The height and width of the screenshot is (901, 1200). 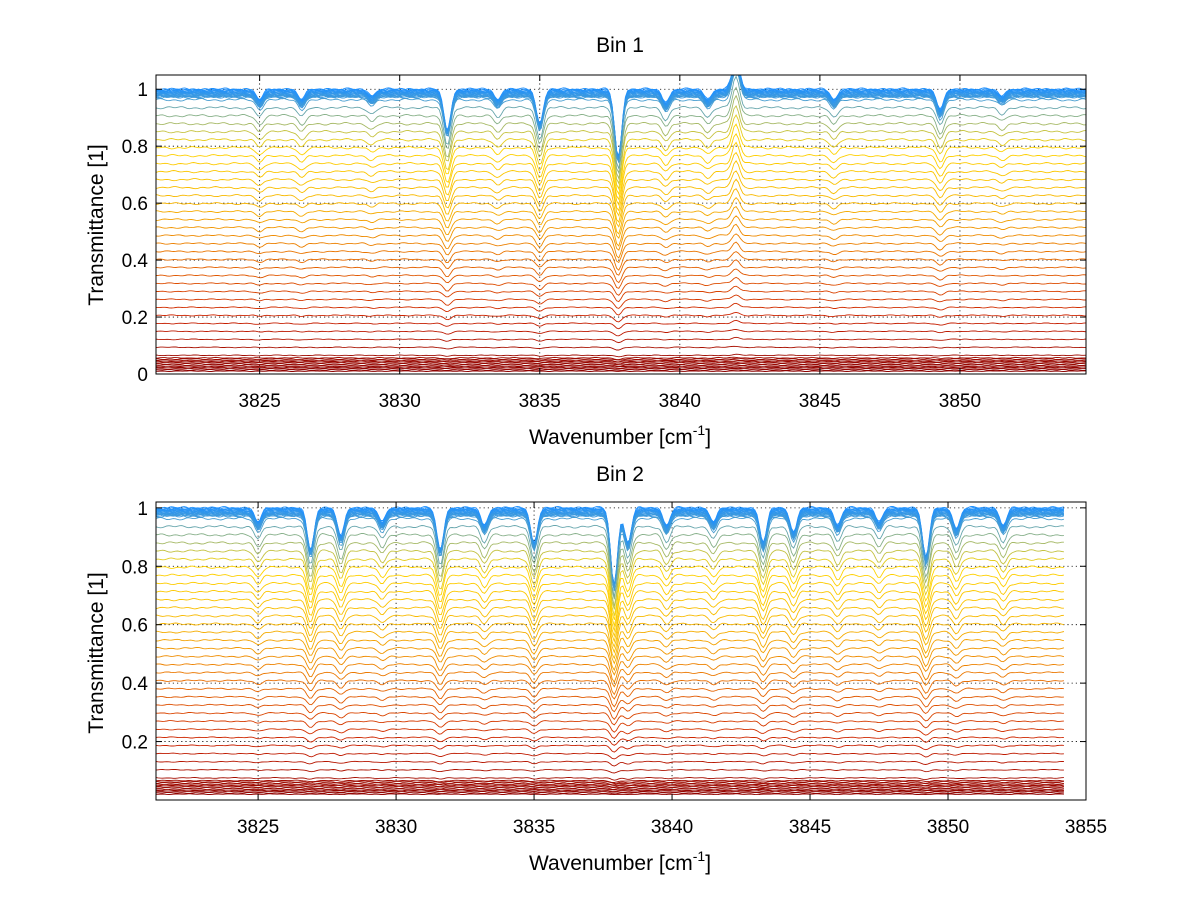 I want to click on x-tick-label: 3830, so click(x=400, y=401).